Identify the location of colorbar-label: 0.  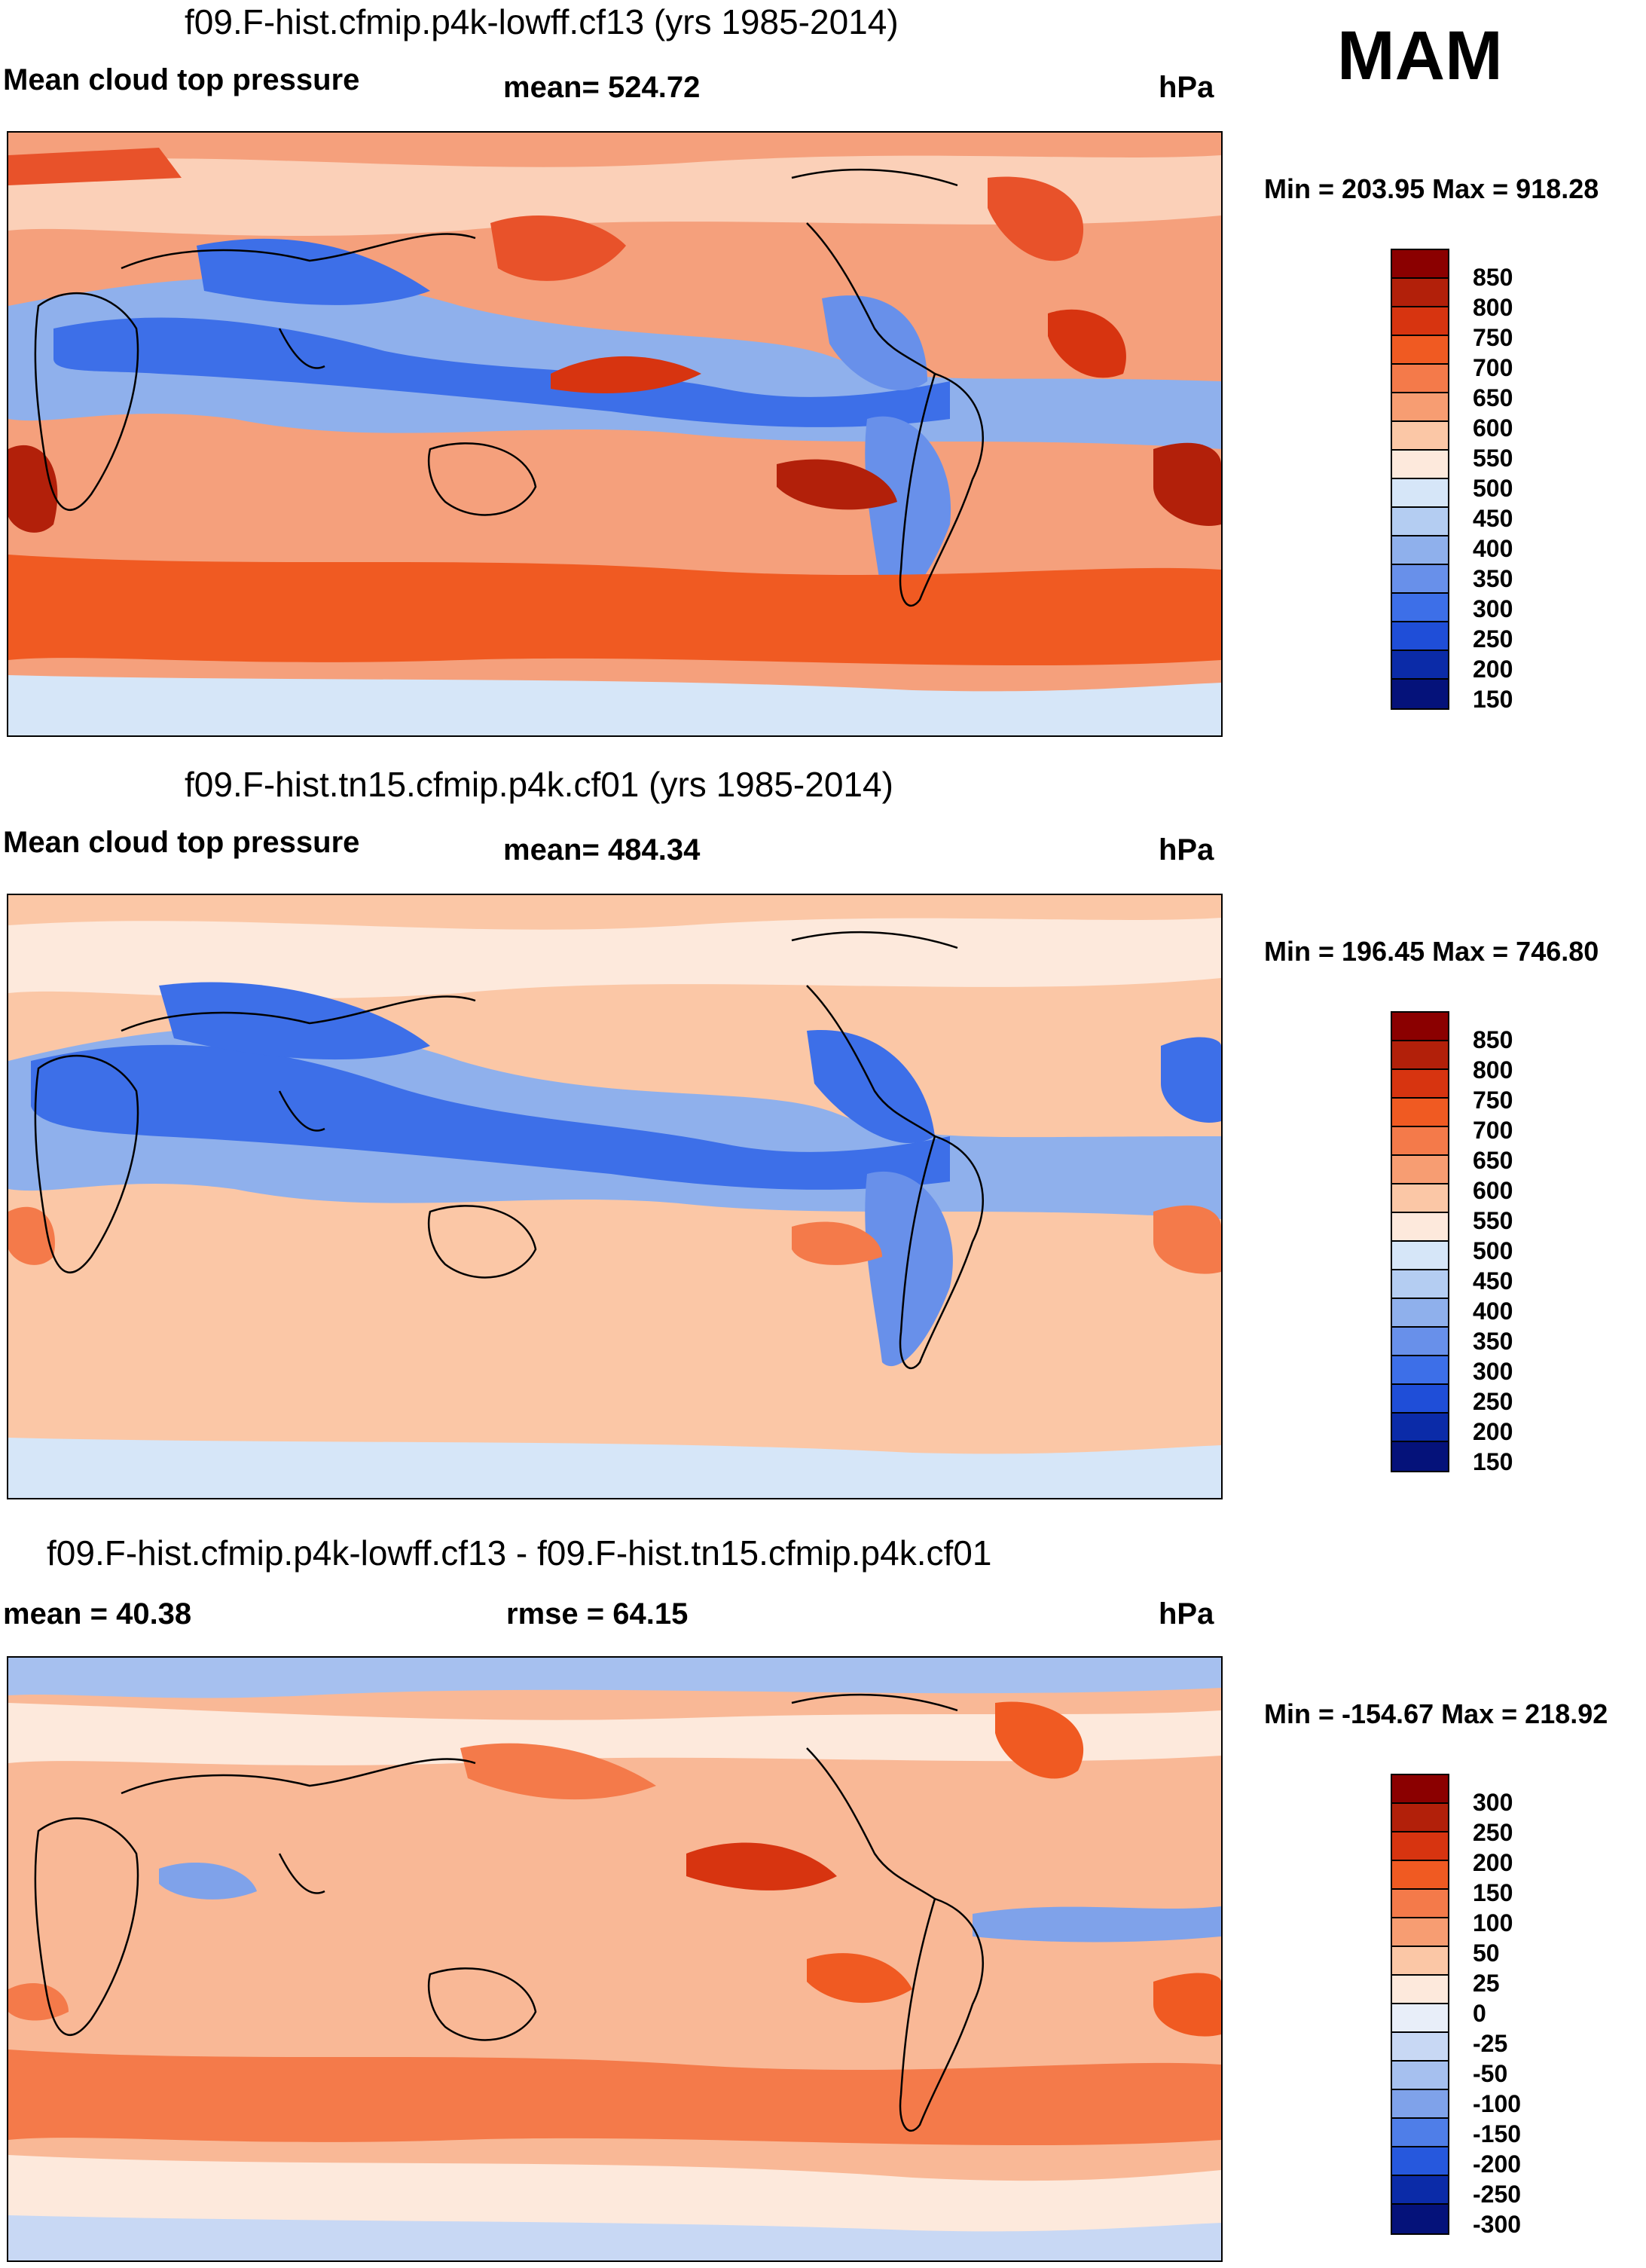
(1480, 2013).